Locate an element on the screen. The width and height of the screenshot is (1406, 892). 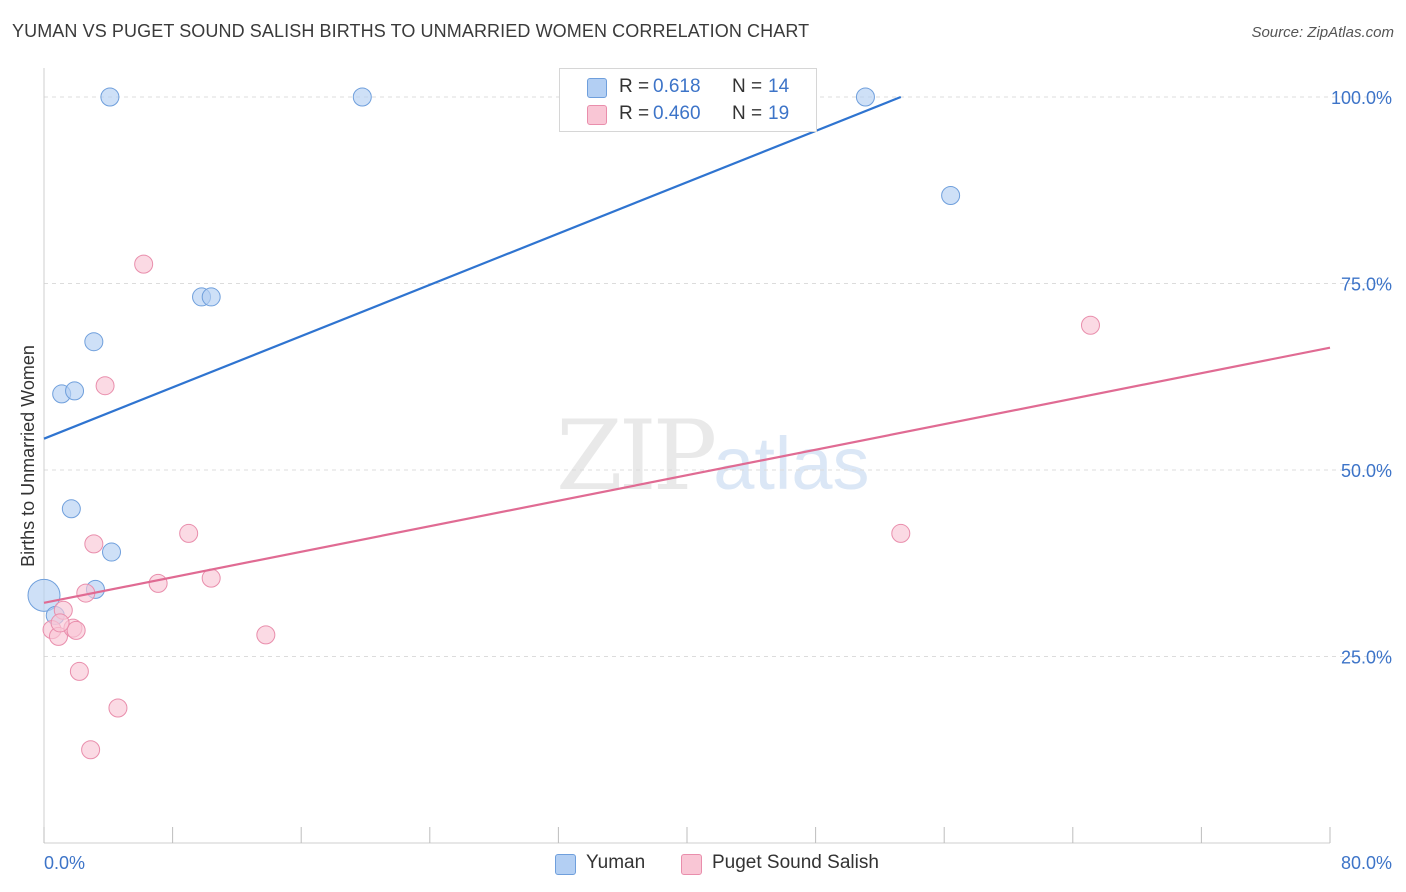
legend-r-value: 0.618 is located at coordinates (677, 86).